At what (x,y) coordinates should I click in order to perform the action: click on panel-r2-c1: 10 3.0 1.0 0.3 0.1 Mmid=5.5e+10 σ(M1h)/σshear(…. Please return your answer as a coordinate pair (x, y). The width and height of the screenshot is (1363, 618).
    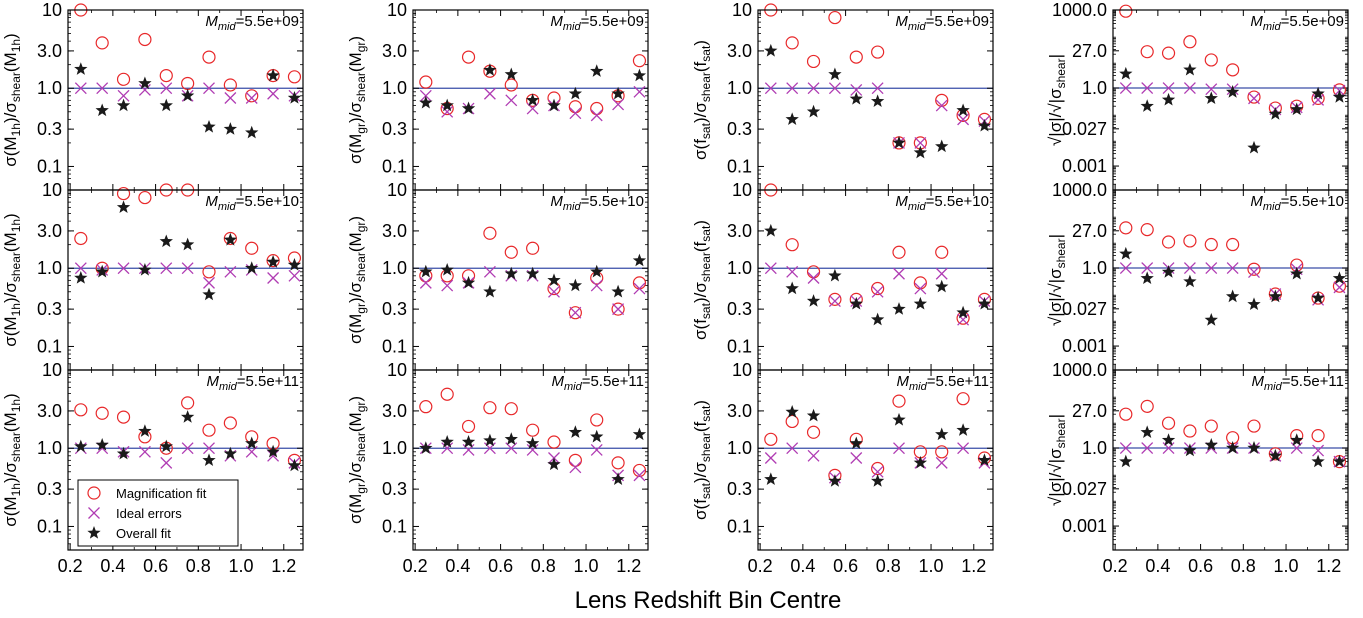
    Looking at the image, I should click on (152, 275).